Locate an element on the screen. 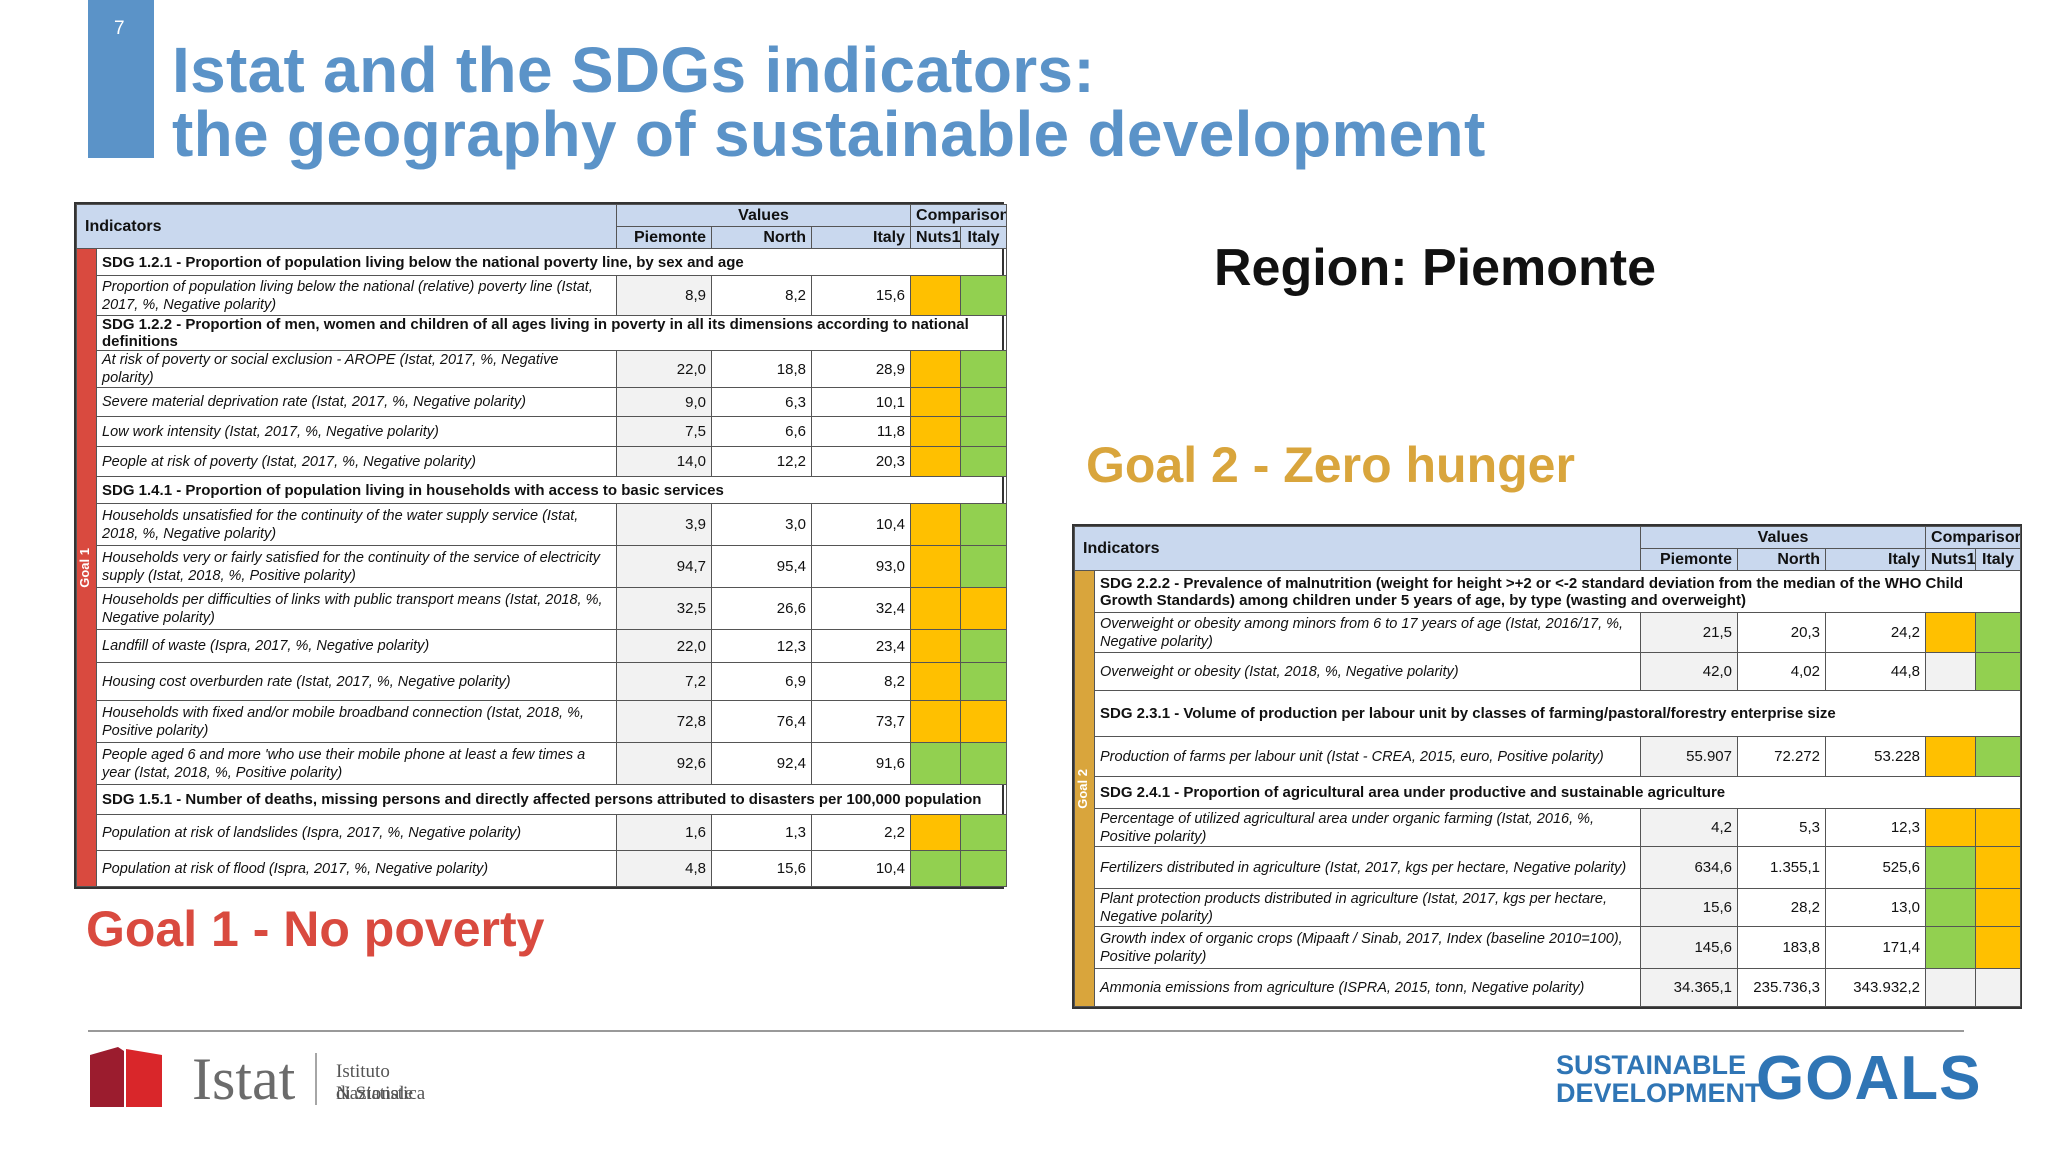 This screenshot has height=1152, width=2048. value-north: 20,3 is located at coordinates (1781, 632).